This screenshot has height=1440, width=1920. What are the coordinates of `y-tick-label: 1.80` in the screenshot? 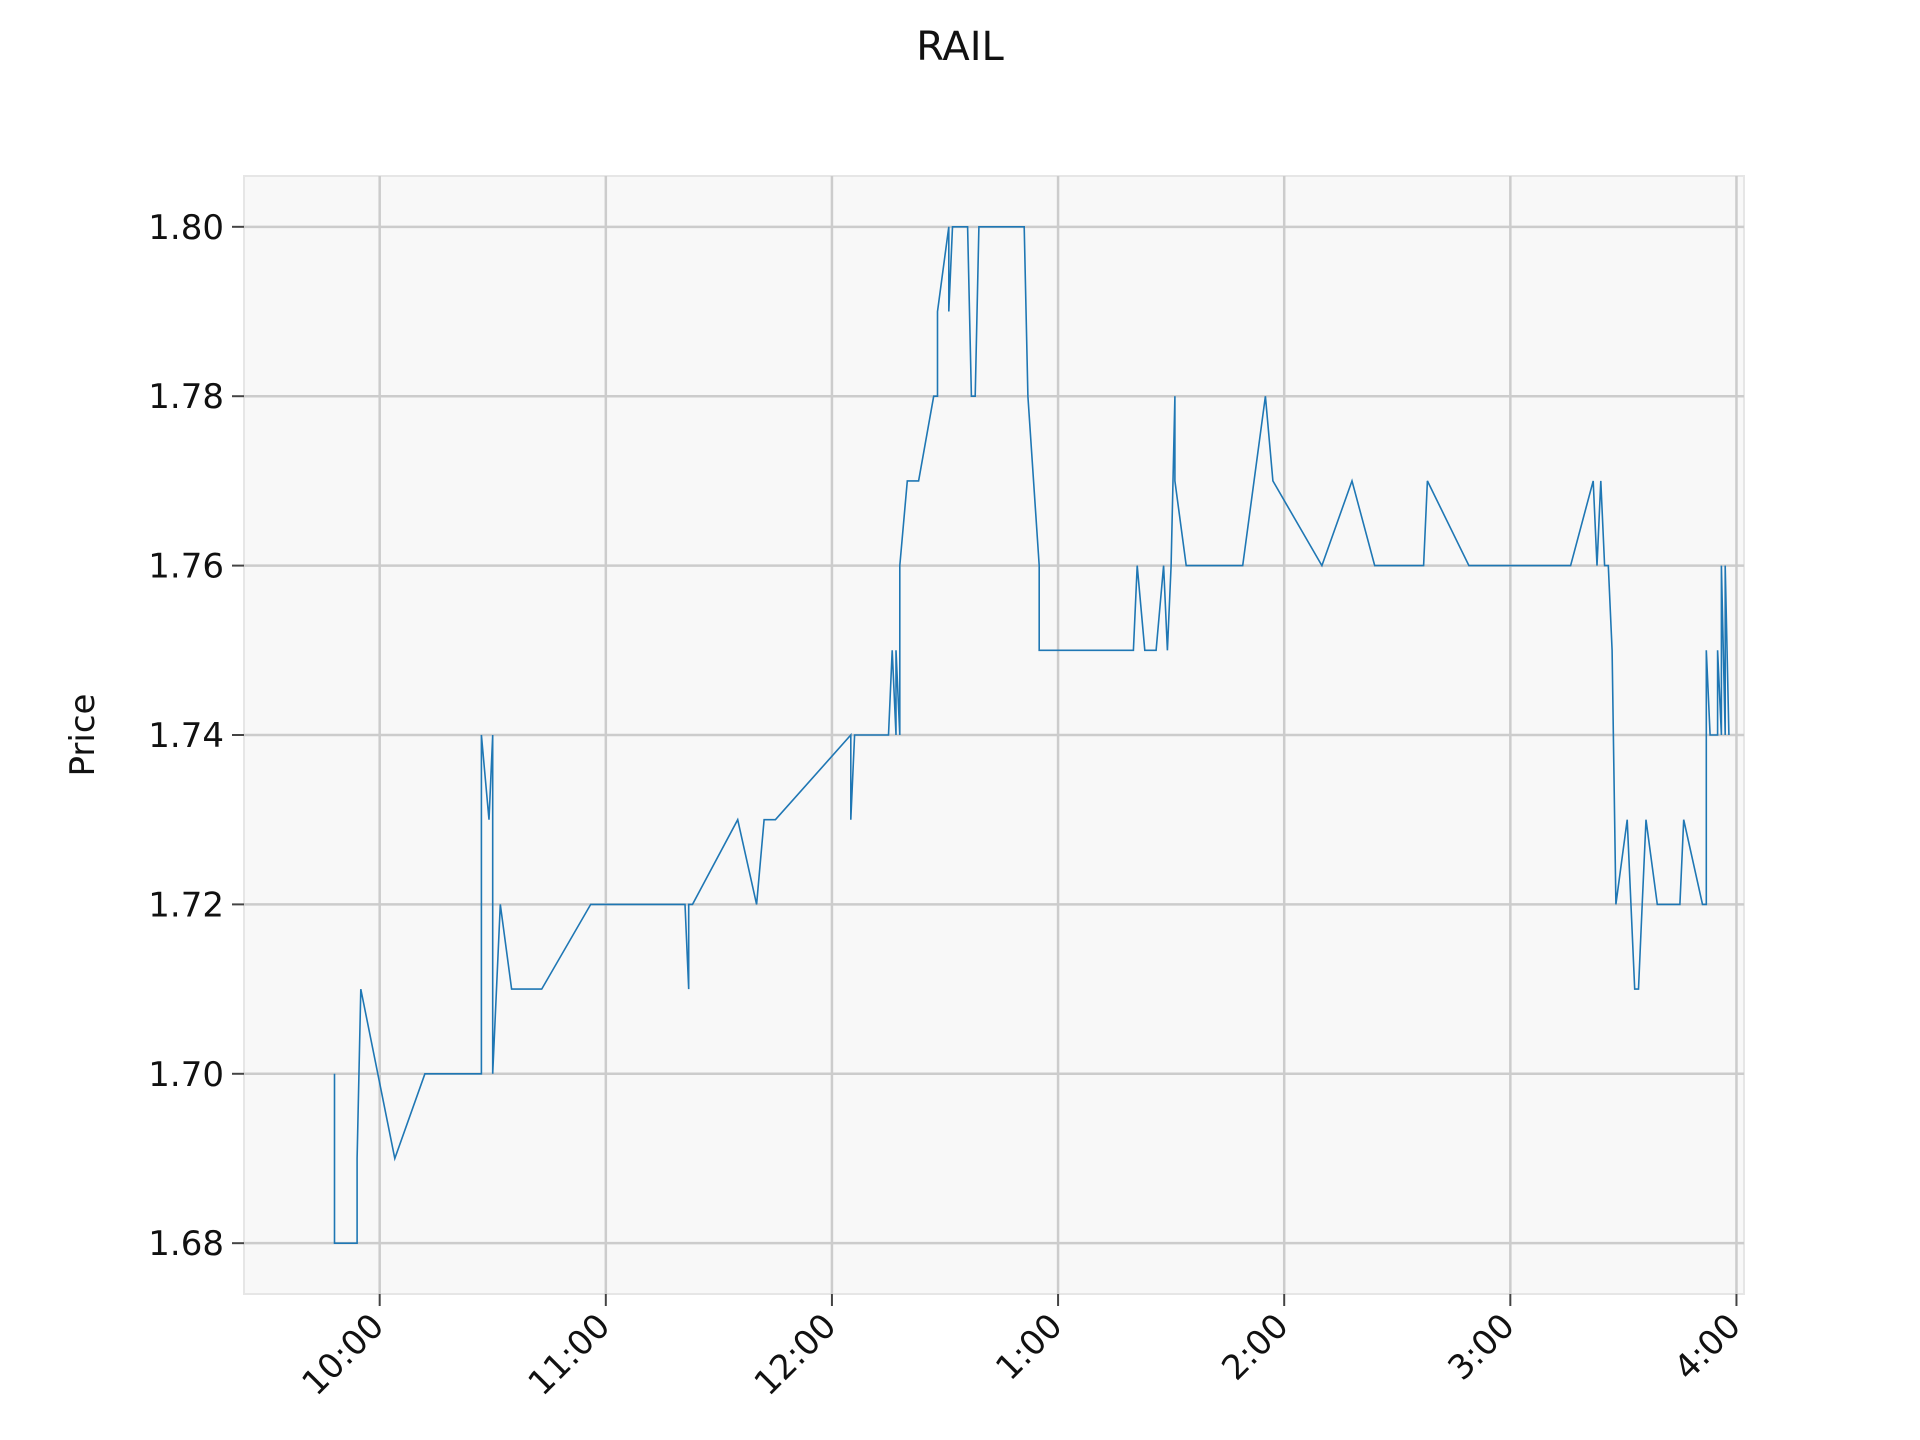 It's located at (186, 228).